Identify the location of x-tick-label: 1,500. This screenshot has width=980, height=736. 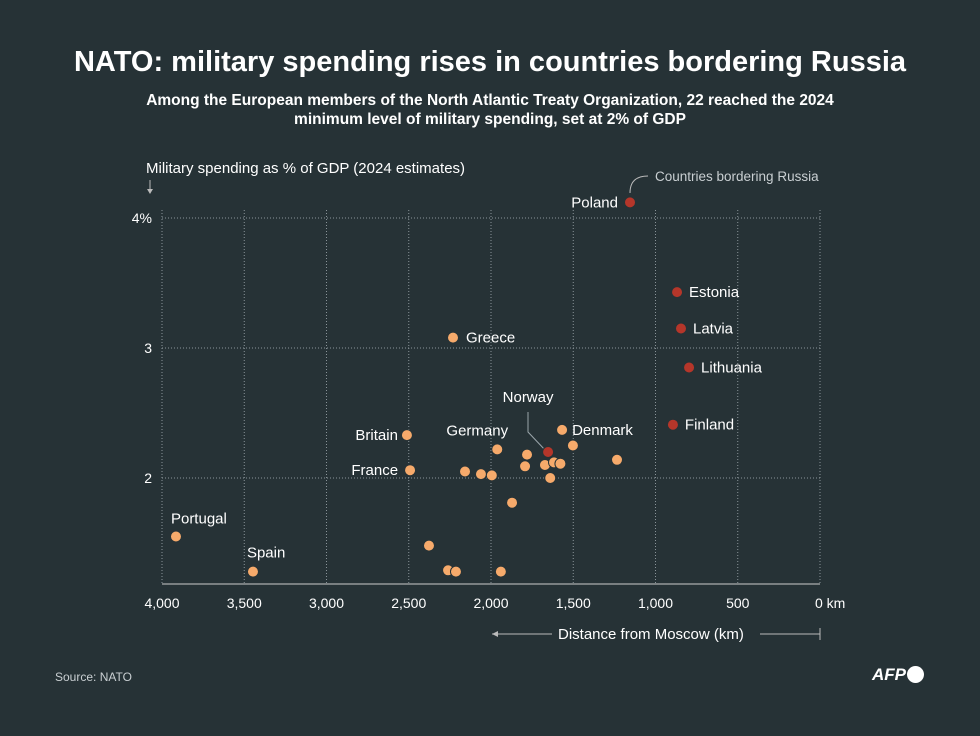
(573, 603).